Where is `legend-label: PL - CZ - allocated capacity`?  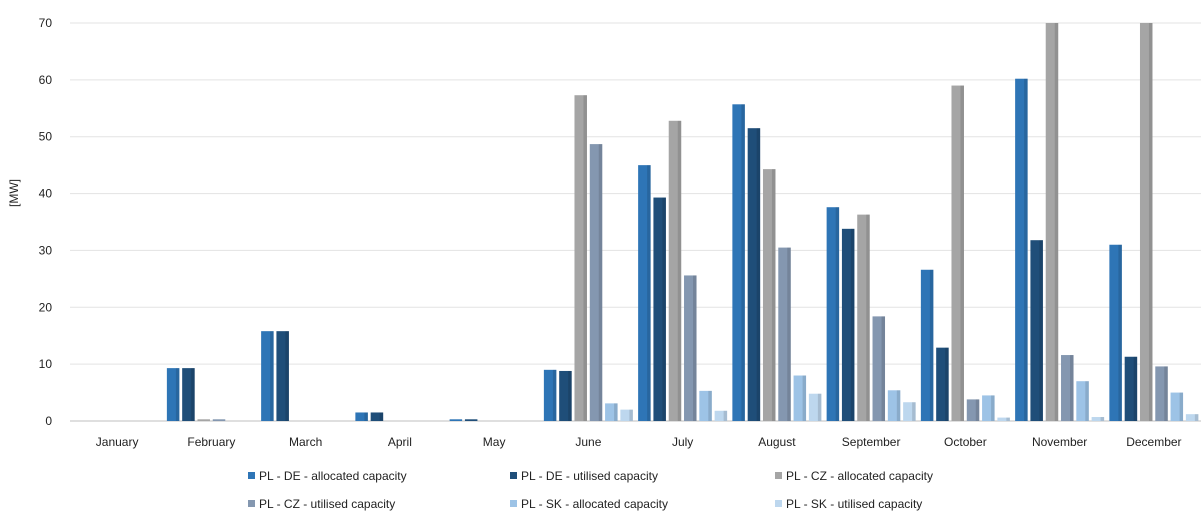 legend-label: PL - CZ - allocated capacity is located at coordinates (859, 476).